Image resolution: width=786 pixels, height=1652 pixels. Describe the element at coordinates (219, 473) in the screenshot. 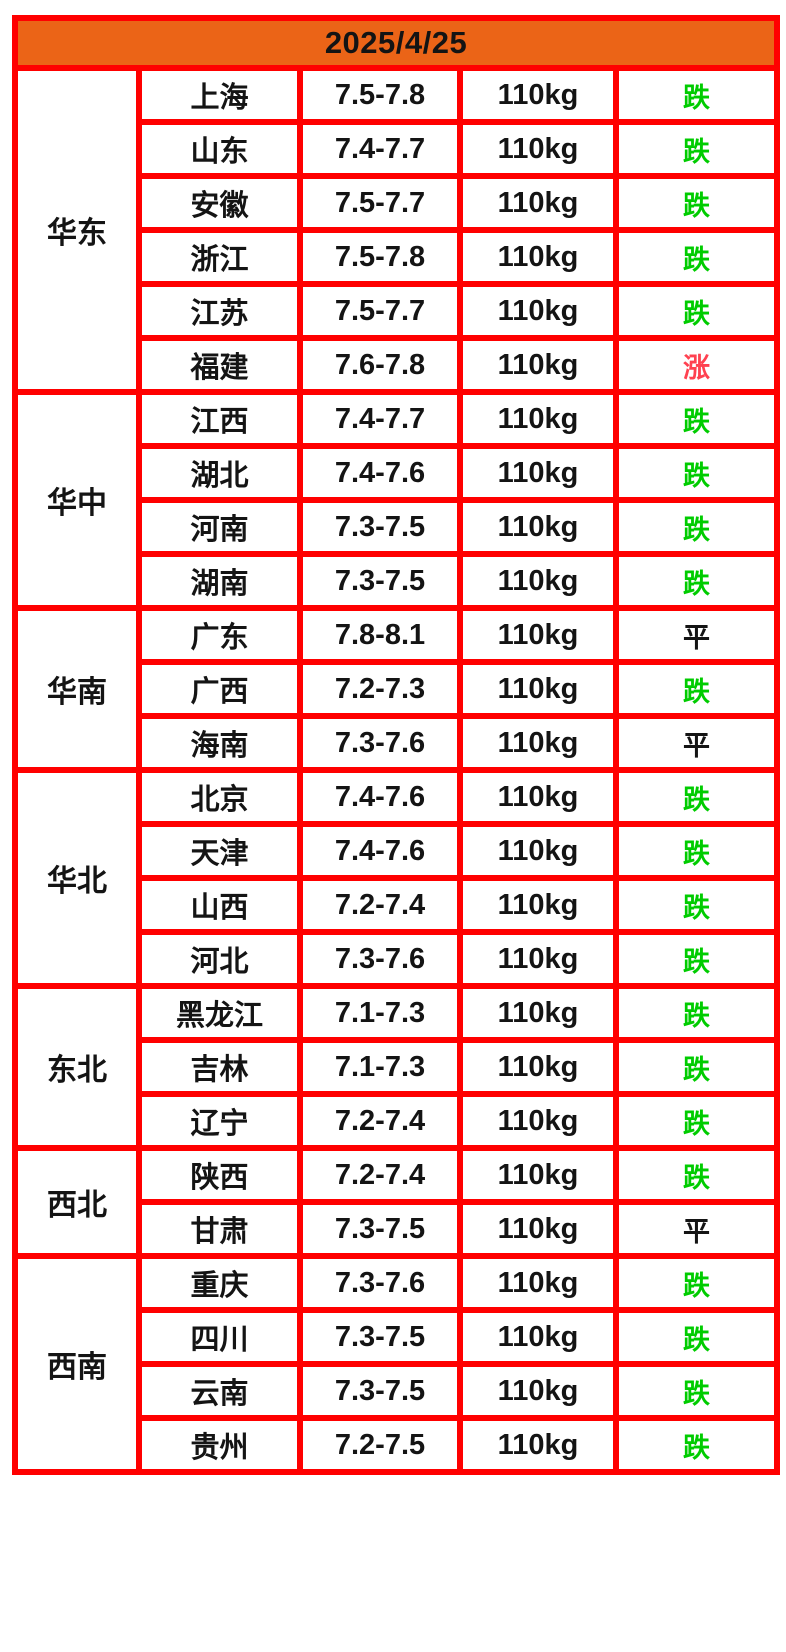

I see `province-cell: 湖北` at that location.